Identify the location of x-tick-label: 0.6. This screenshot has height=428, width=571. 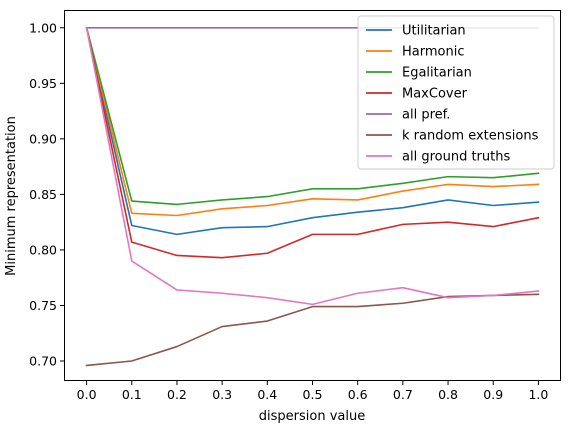
(358, 394).